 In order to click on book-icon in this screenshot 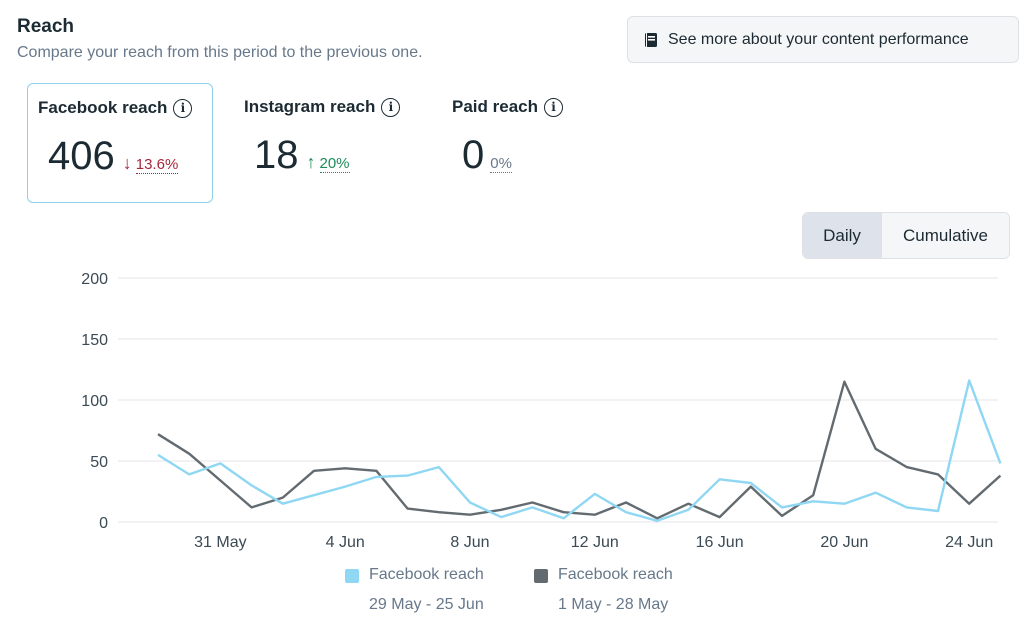, I will do `click(651, 40)`.